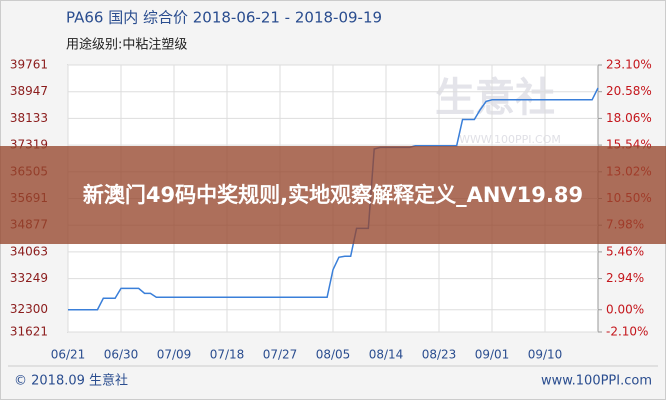 The height and width of the screenshot is (400, 666). I want to click on x-tick-label: 08/05, so click(333, 355).